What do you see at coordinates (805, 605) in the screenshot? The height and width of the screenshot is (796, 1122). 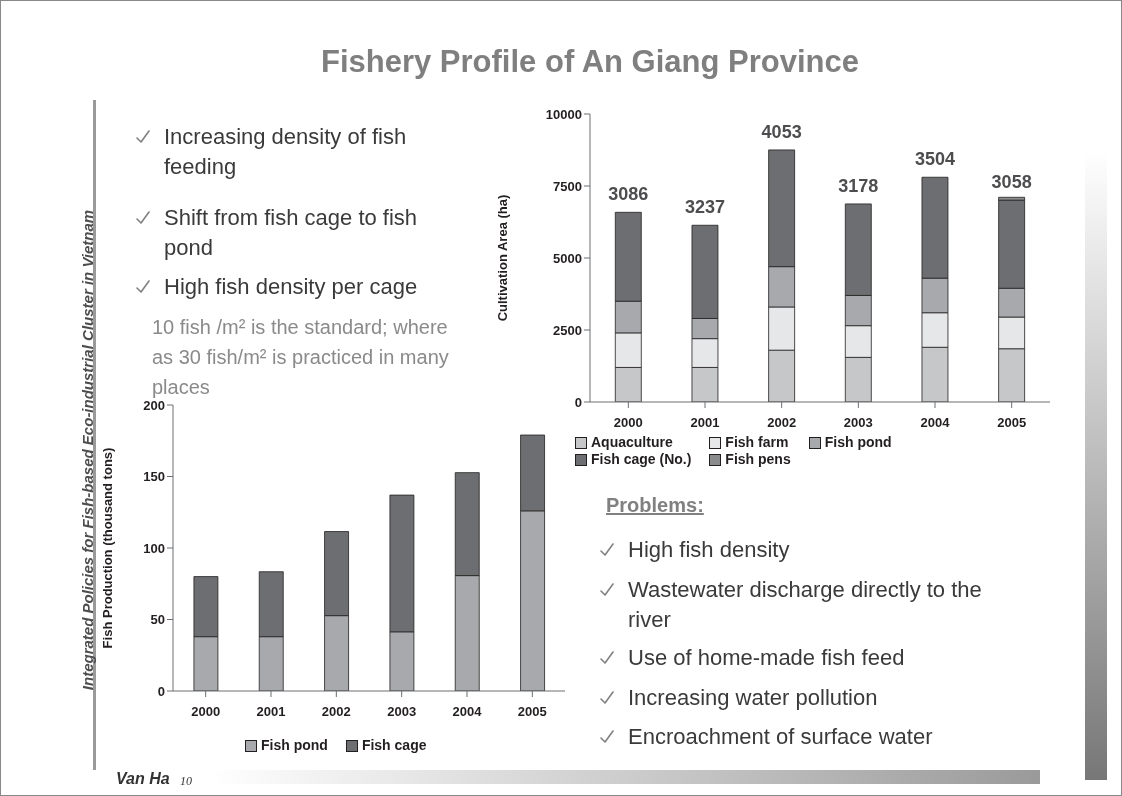 I see `text: Wastewater discharge directly to the river` at bounding box center [805, 605].